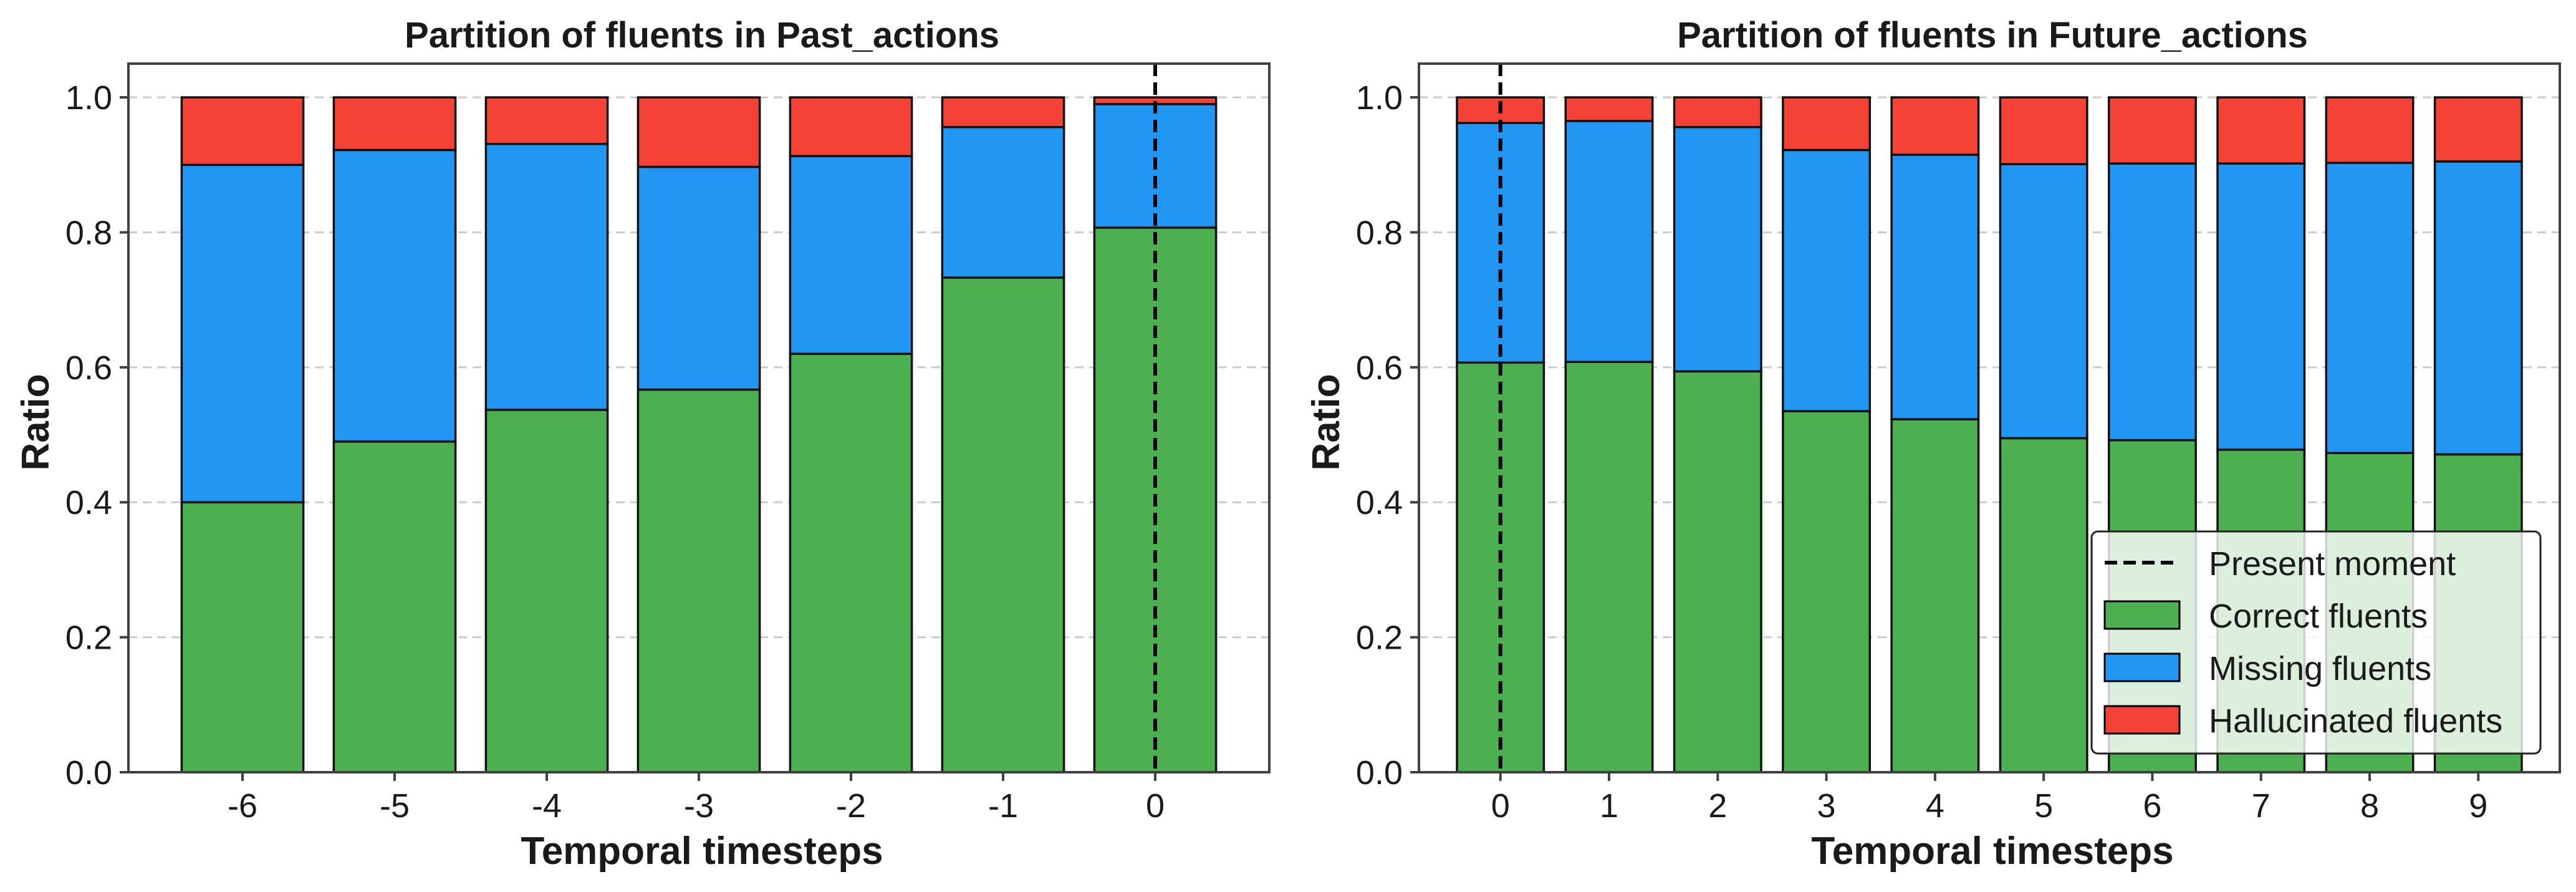 The height and width of the screenshot is (892, 2576). What do you see at coordinates (2043, 806) in the screenshot?
I see `x-tick-label: 5` at bounding box center [2043, 806].